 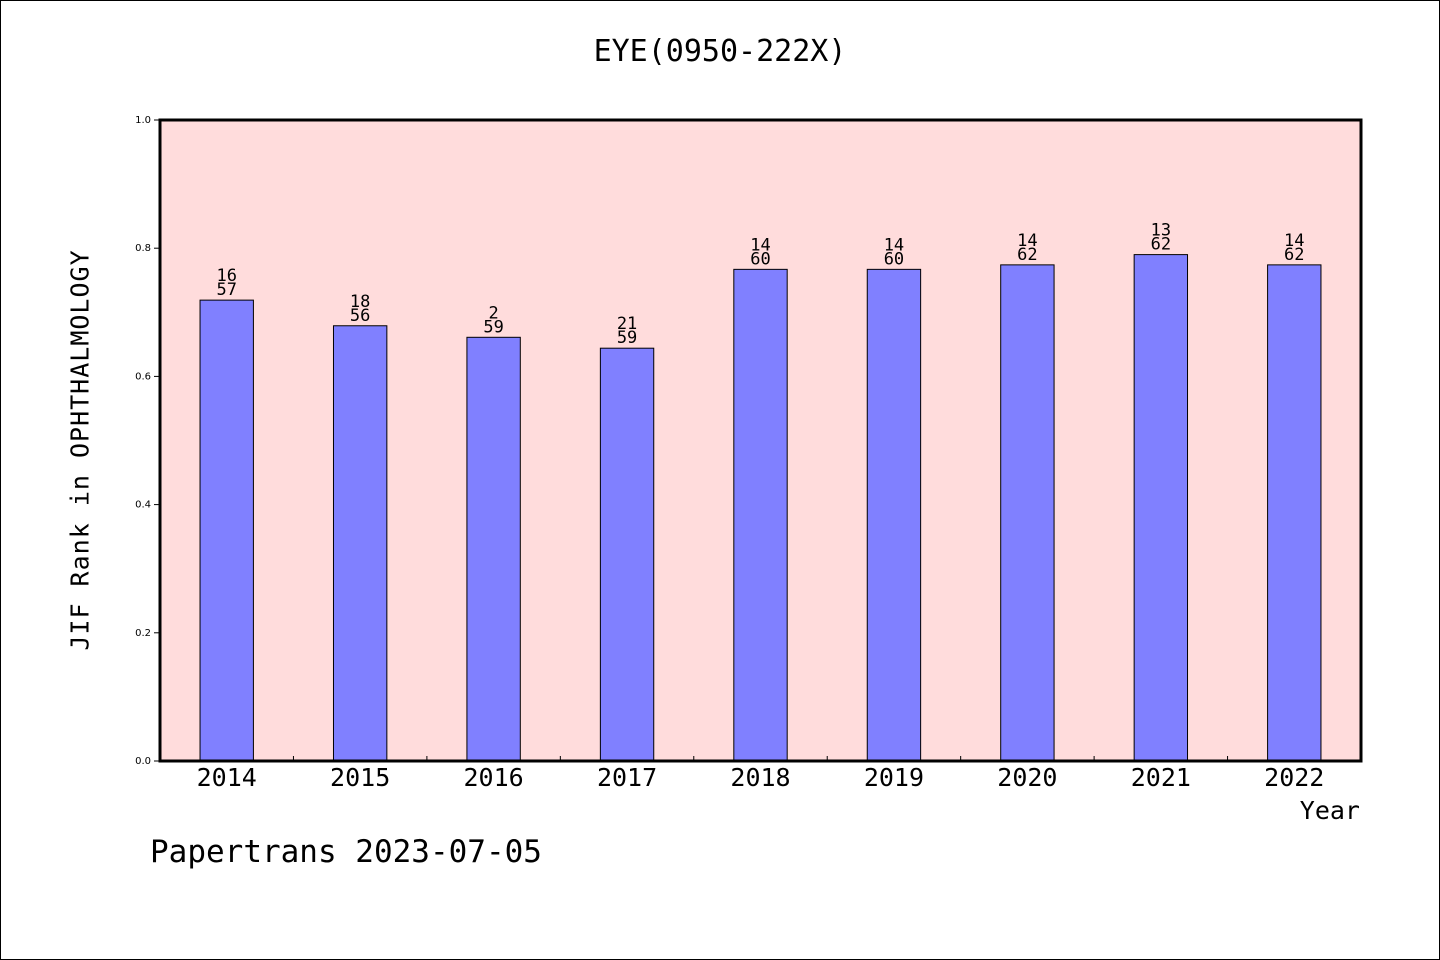 I want to click on bar-rank-label: 13, so click(x=1161, y=231).